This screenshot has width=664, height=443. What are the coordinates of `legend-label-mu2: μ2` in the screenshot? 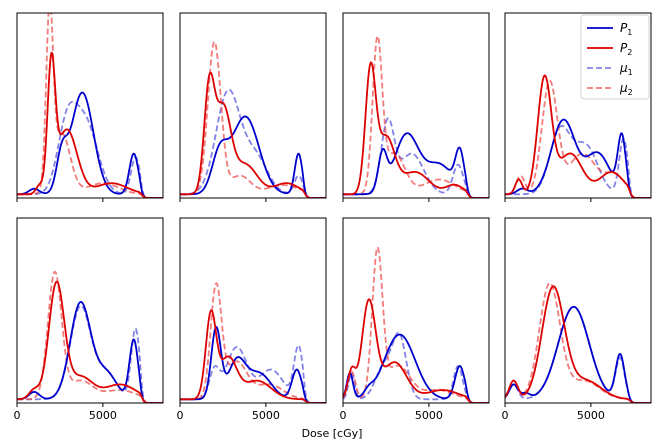 It's located at (626, 89).